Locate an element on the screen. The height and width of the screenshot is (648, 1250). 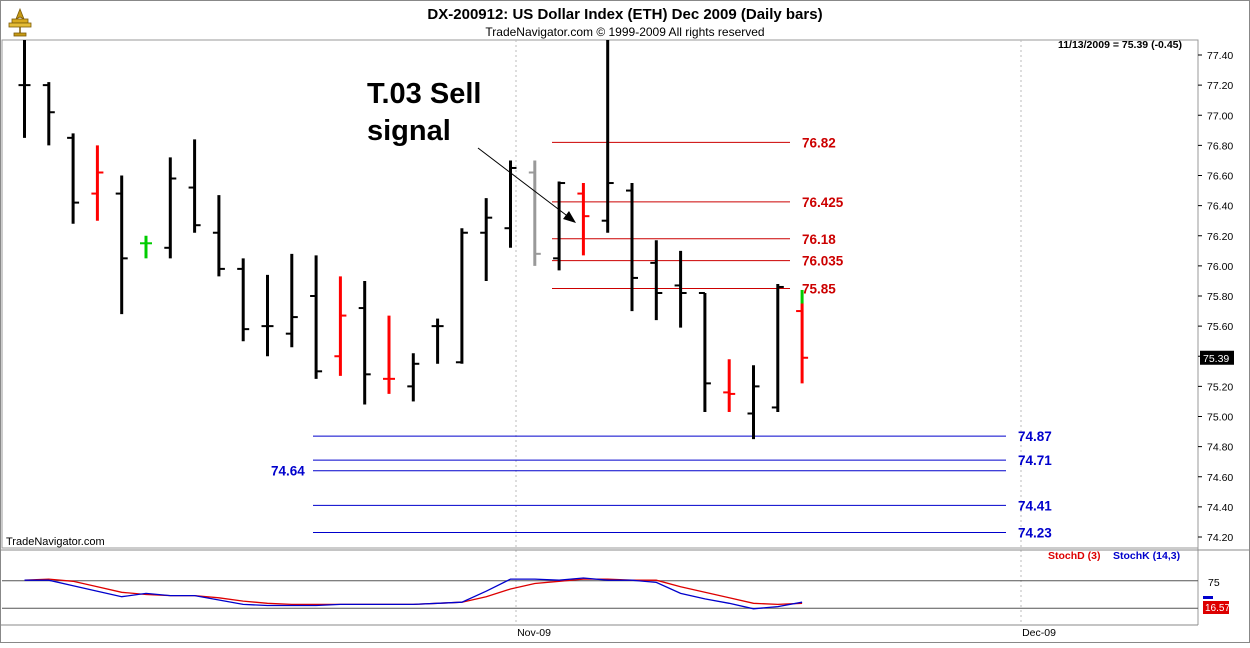
x-tick-label: Dec-09 is located at coordinates (1039, 633).